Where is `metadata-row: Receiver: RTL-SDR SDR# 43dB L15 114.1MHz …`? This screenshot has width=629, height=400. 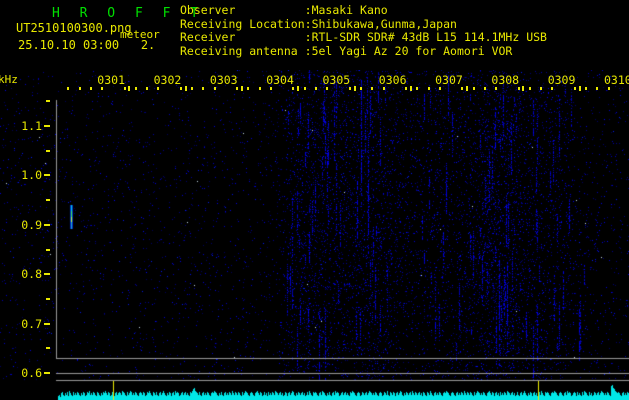 metadata-row: Receiver: RTL-SDR SDR# 43dB L15 114.1MHz … is located at coordinates (363, 37).